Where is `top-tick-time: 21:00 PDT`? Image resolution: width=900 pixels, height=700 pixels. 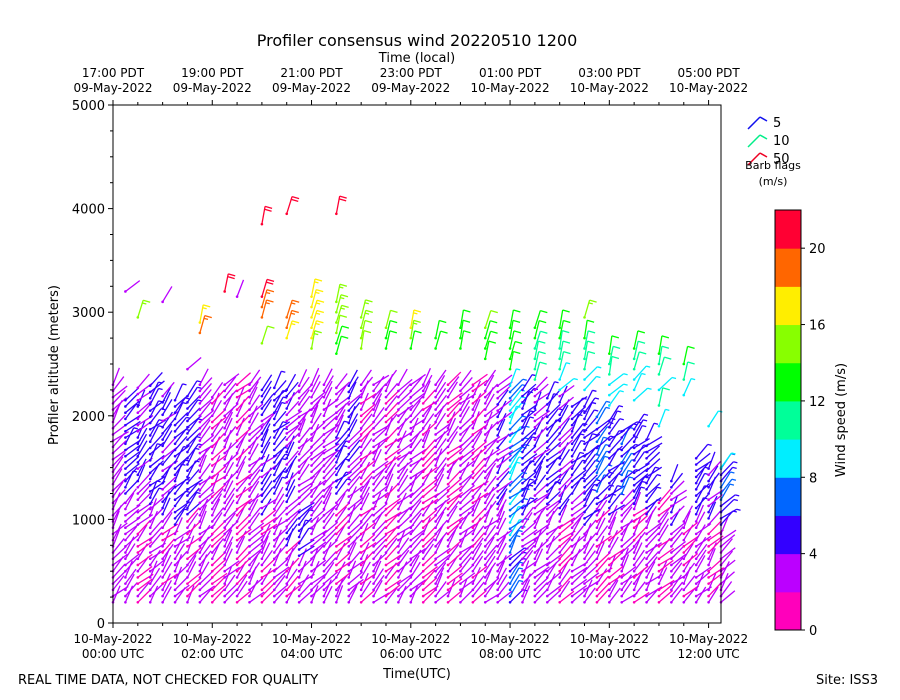 top-tick-time: 21:00 PDT is located at coordinates (311, 73).